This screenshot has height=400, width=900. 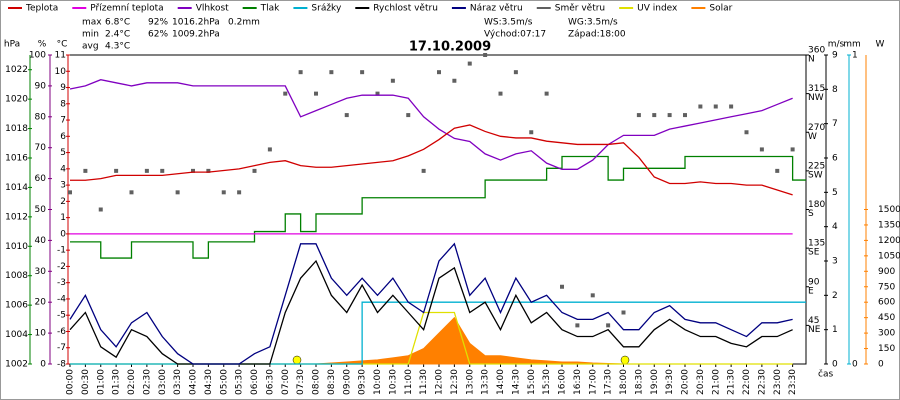 What do you see at coordinates (286, 382) in the screenshot?
I see `x-tick-label: 07:00` at bounding box center [286, 382].